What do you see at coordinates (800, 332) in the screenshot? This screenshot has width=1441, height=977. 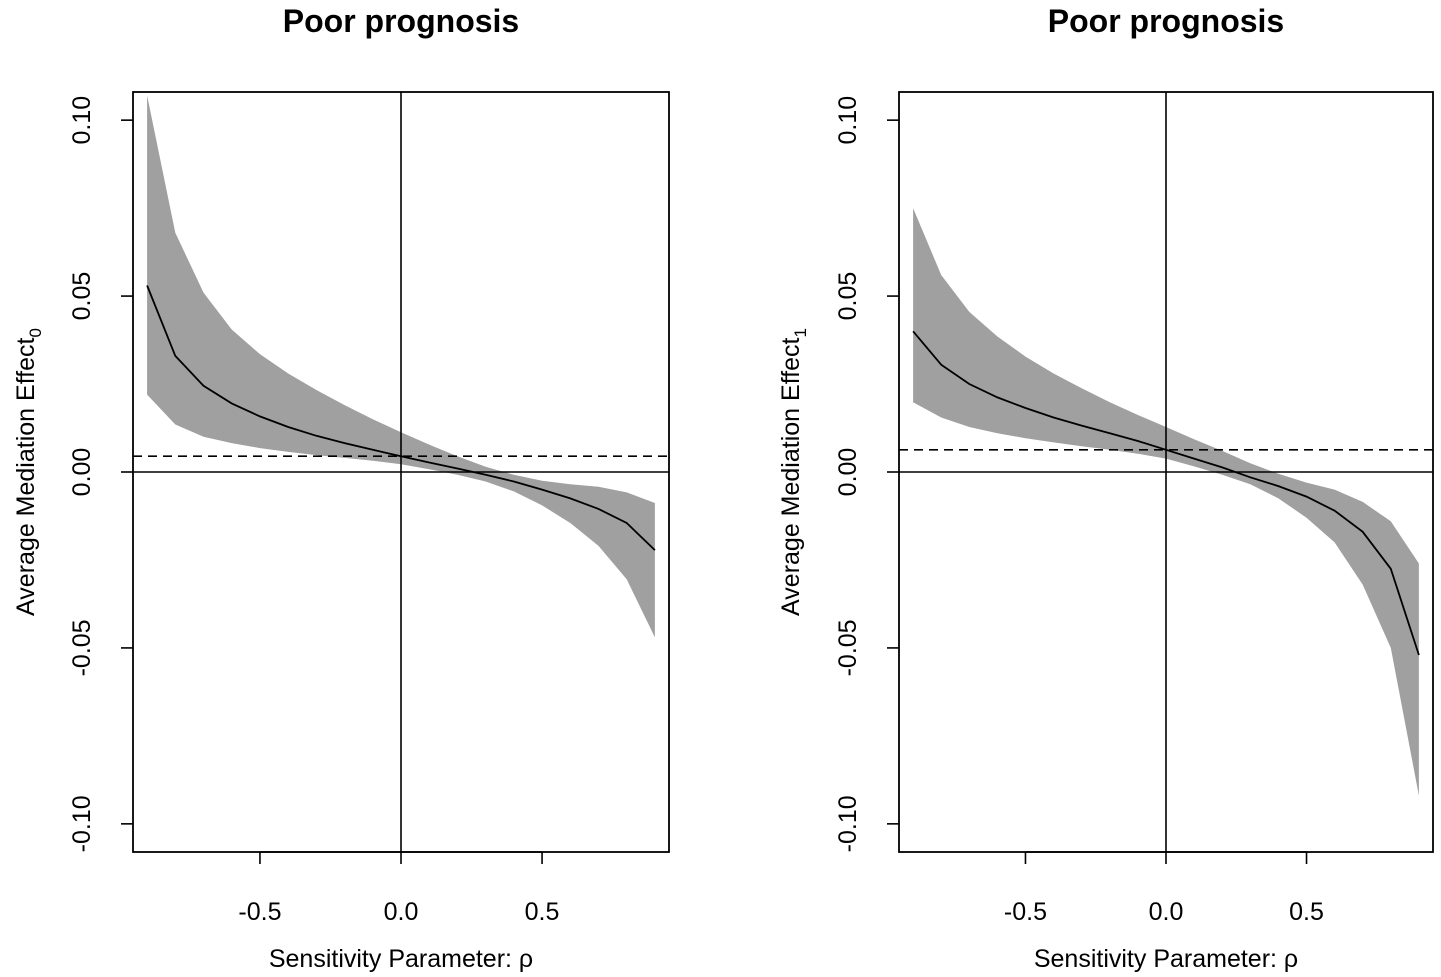 I see `y-axis-label-subscript: 1` at bounding box center [800, 332].